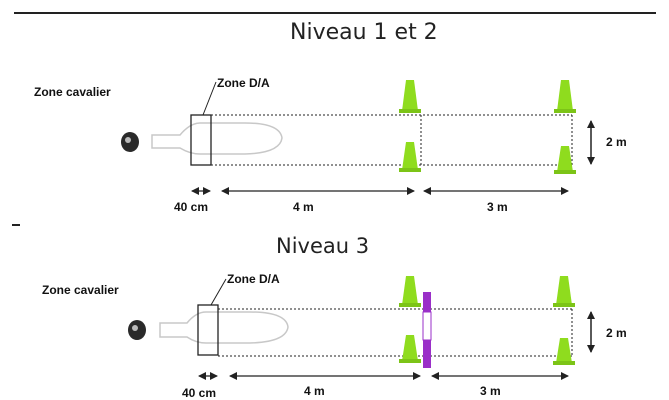  Describe the element at coordinates (16, 225) in the screenshot. I see `section-divider-mark` at that location.